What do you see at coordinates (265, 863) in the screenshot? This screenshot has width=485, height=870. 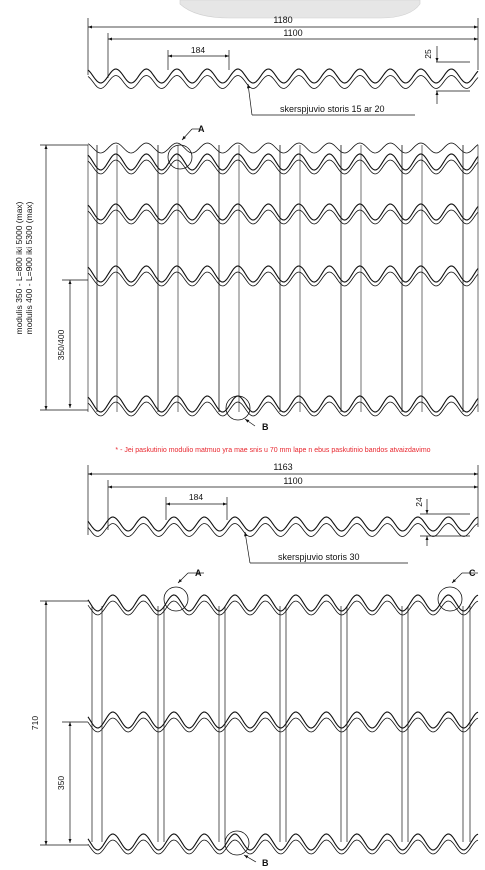 I see `sheet-2-detail-b-label: B` at bounding box center [265, 863].